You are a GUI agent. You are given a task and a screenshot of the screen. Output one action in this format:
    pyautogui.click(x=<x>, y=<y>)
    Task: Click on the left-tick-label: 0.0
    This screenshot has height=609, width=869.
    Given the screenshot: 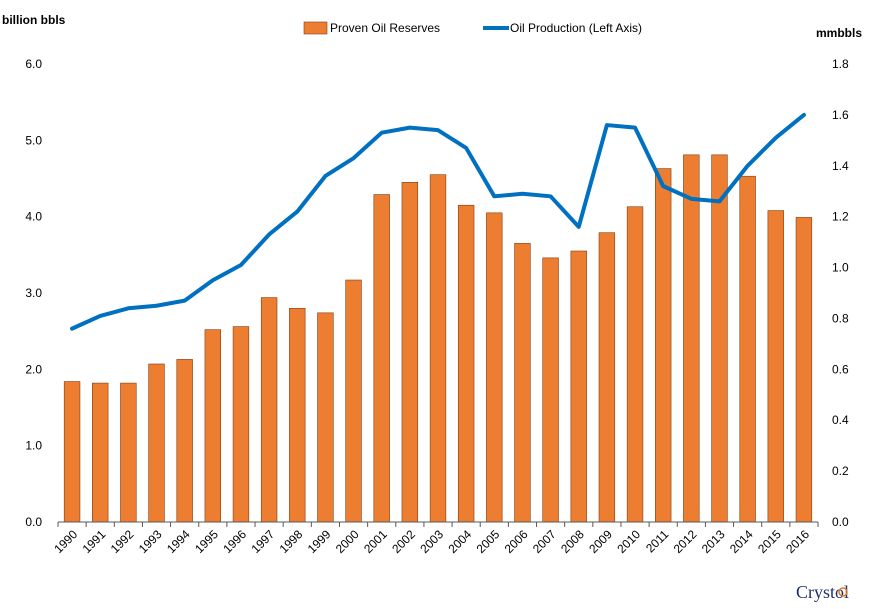 What is the action you would take?
    pyautogui.click(x=33, y=522)
    